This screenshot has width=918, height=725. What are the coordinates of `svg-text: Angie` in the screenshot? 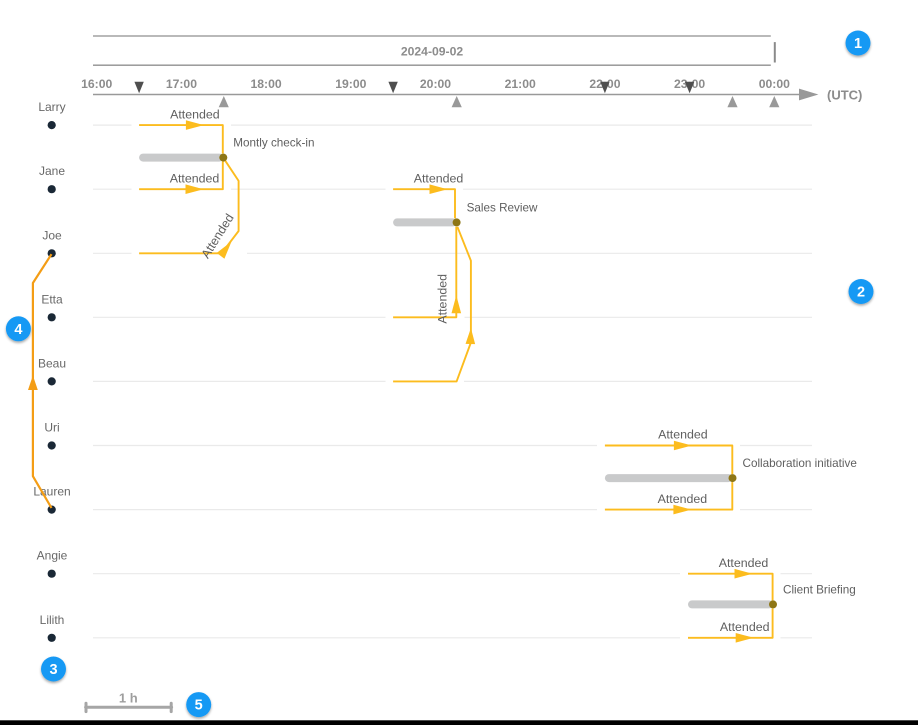 It's located at (52, 556).